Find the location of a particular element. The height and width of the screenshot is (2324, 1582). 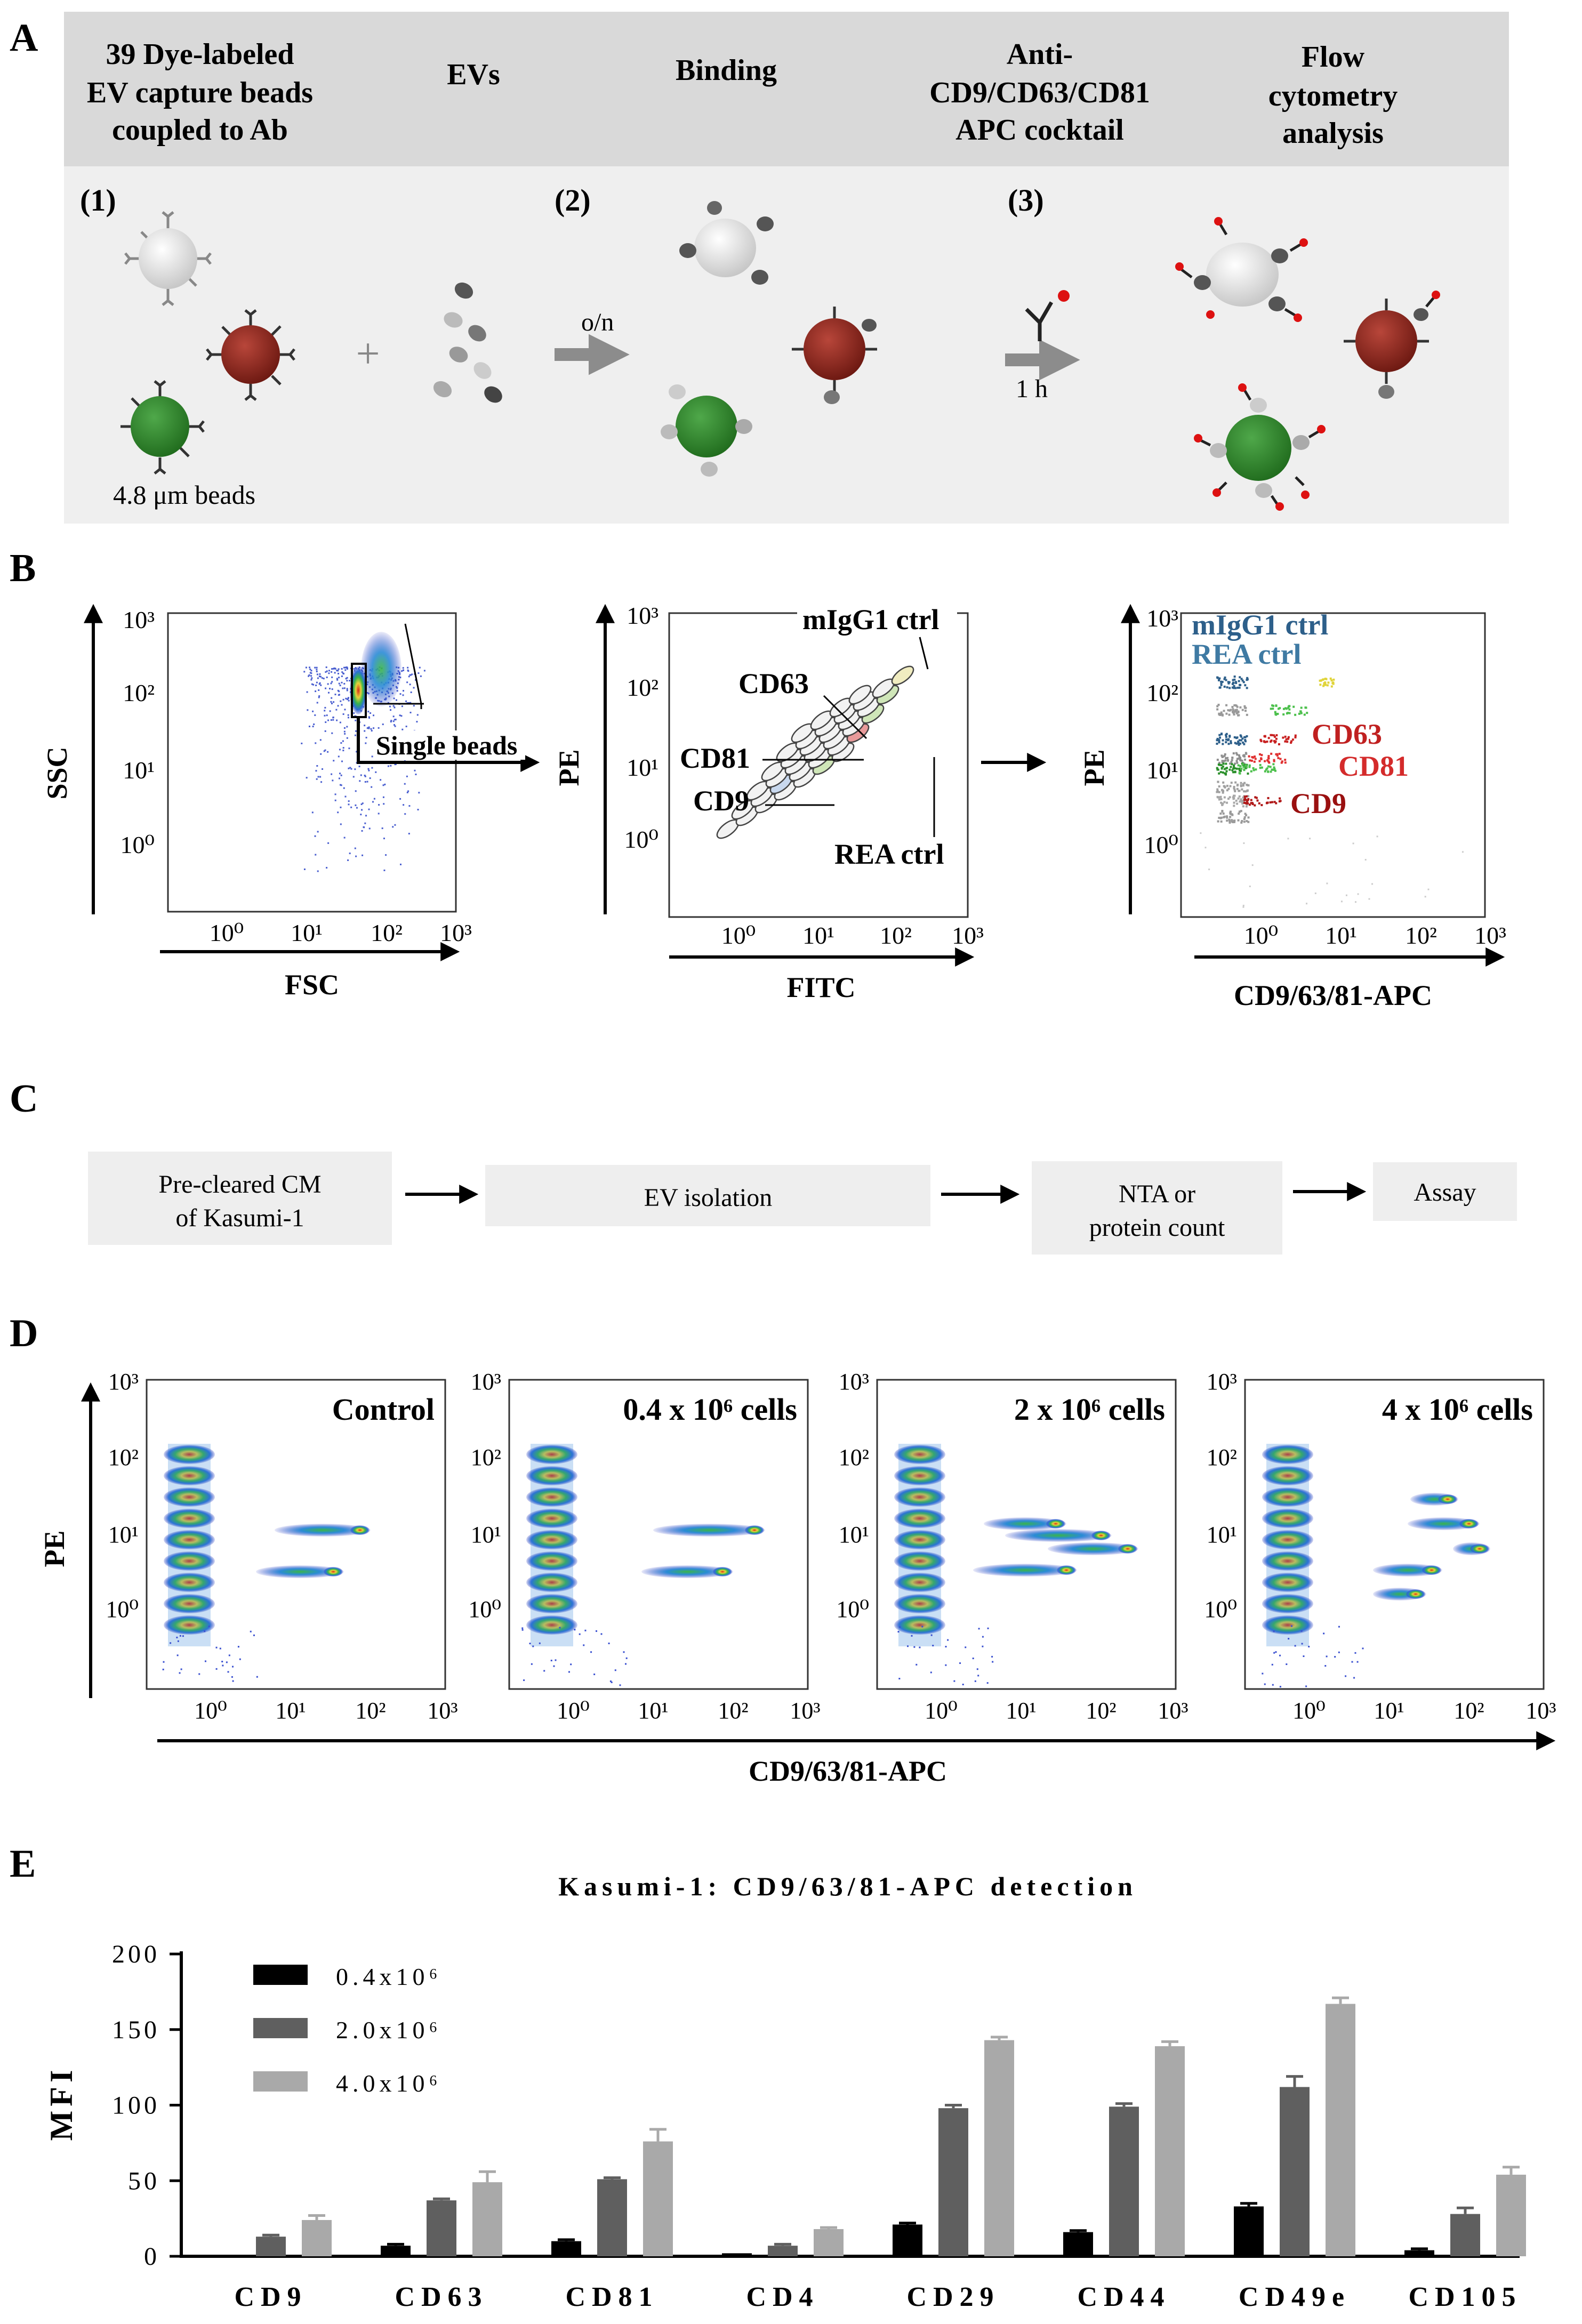

d-positive-cluster is located at coordinates (687, 1571).